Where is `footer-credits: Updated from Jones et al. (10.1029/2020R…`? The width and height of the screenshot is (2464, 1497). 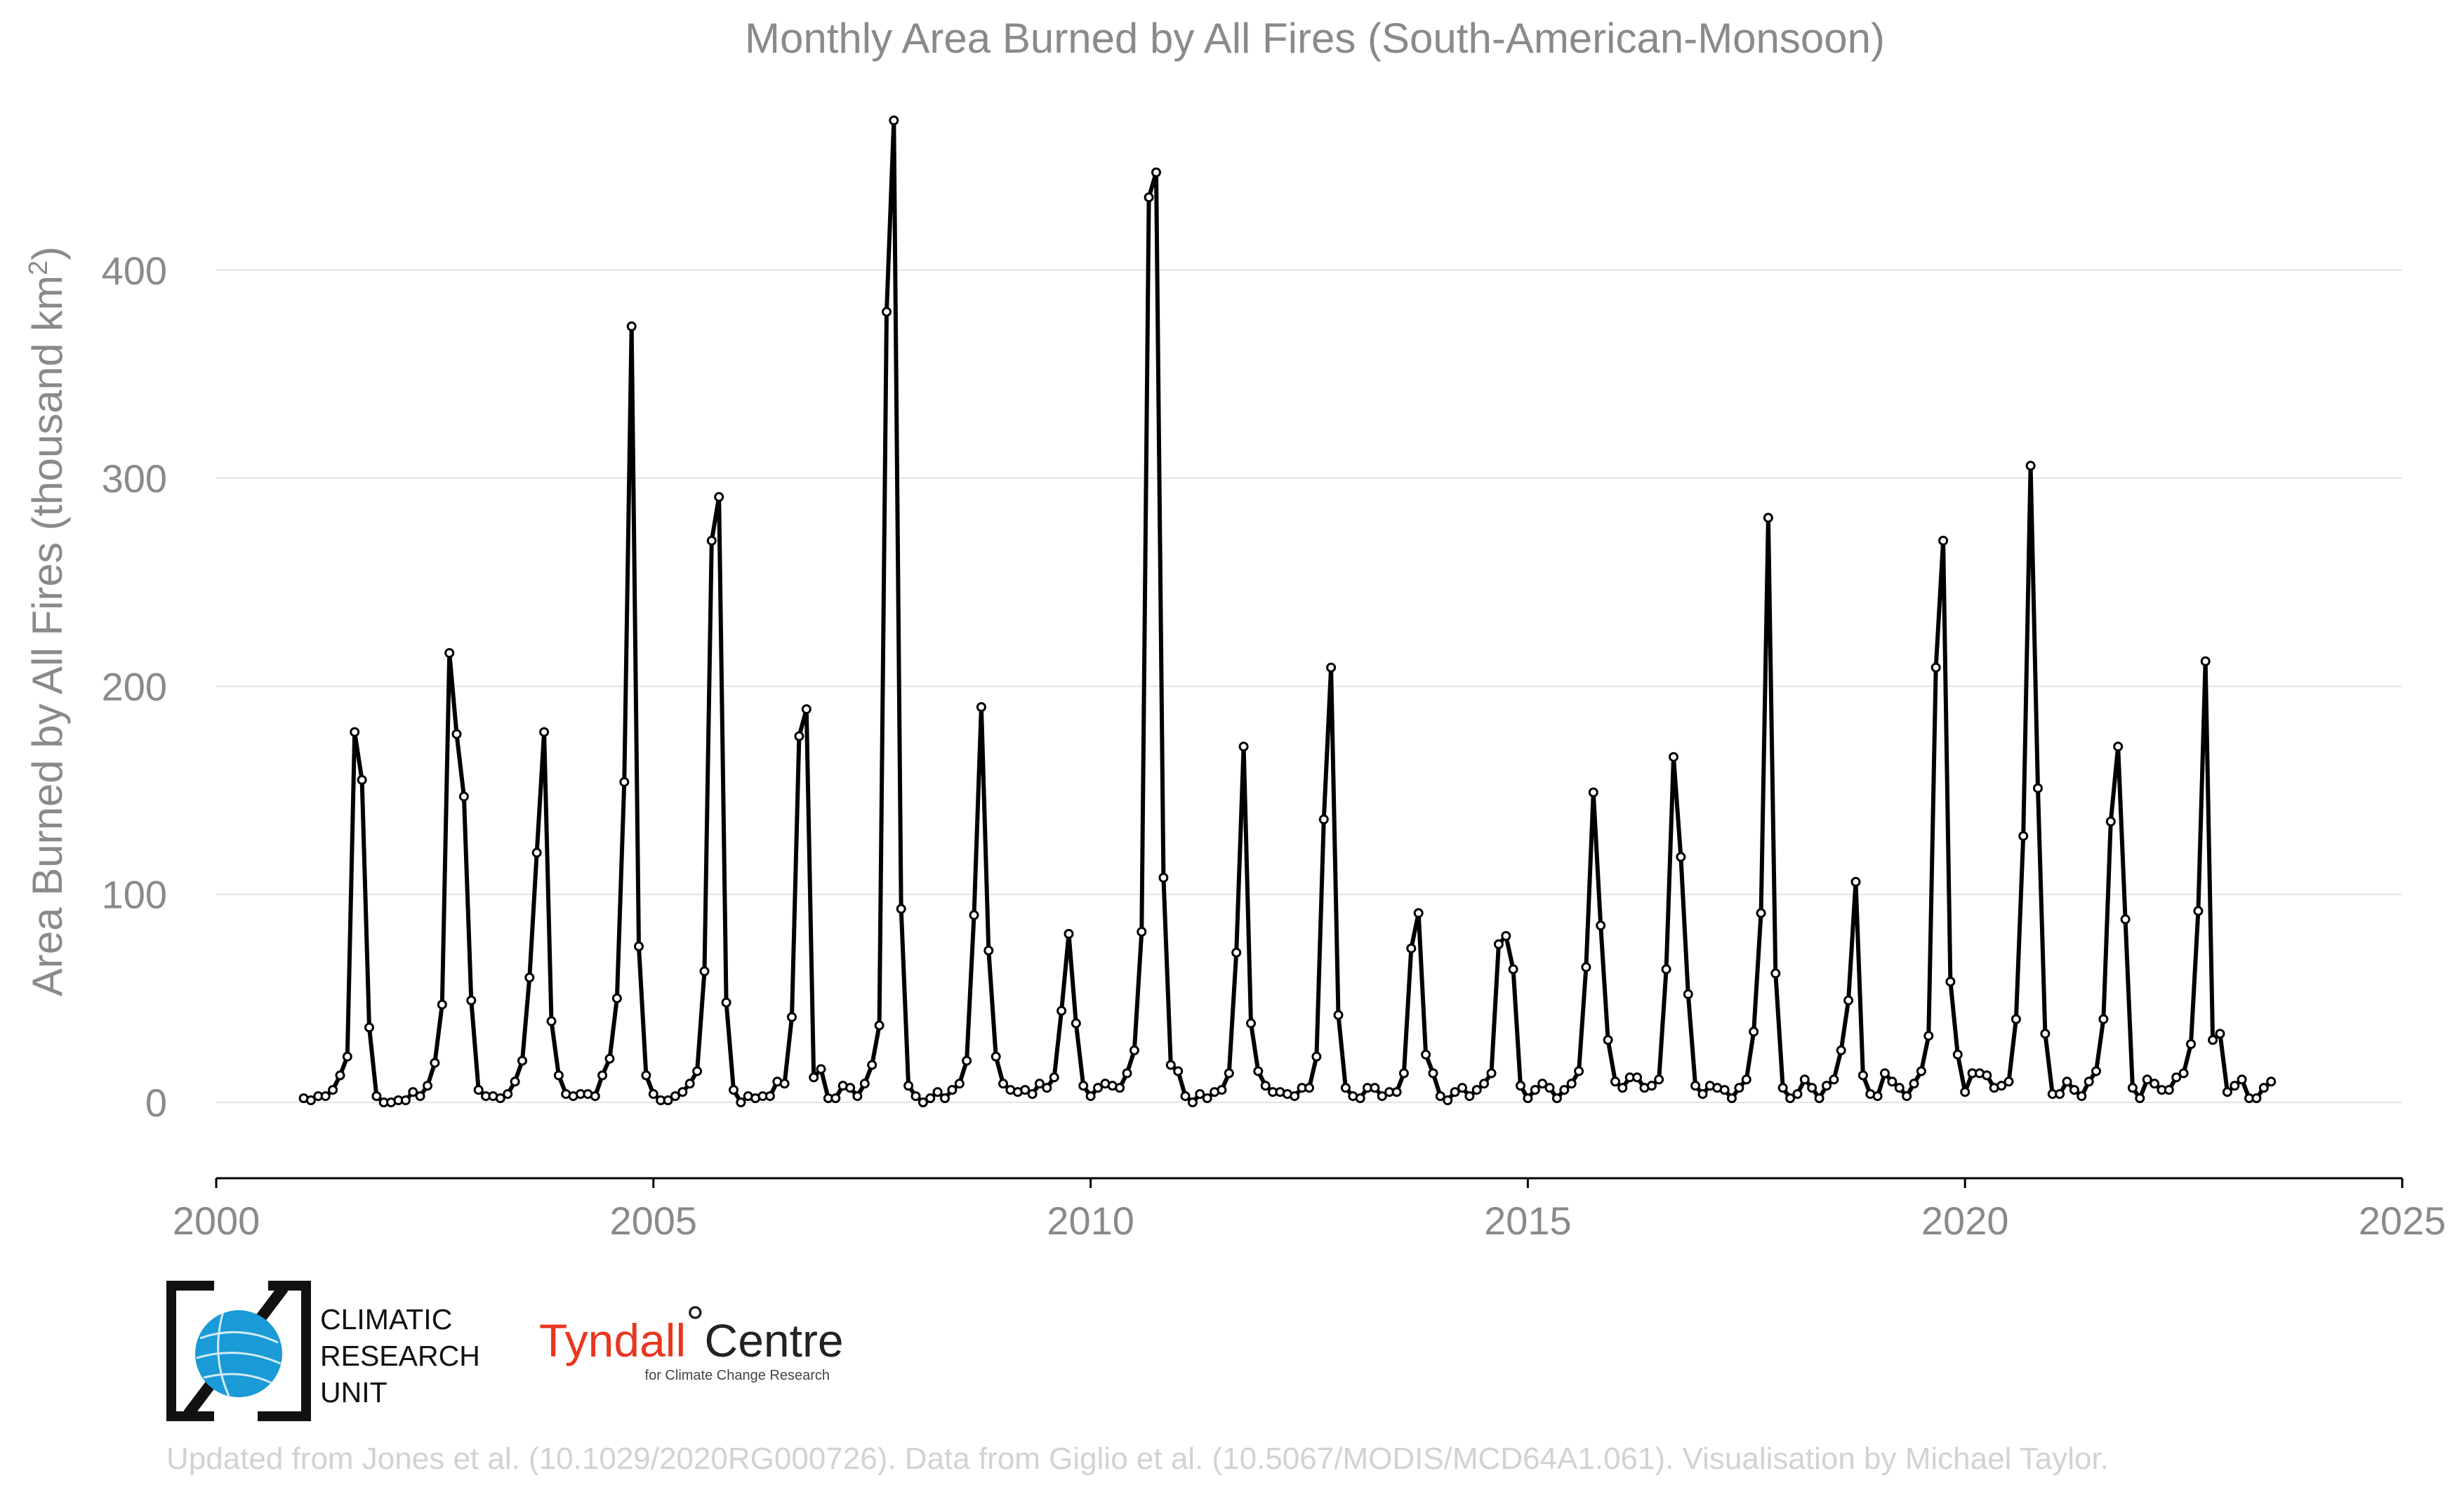 footer-credits: Updated from Jones et al. (10.1029/2020R… is located at coordinates (1137, 1459).